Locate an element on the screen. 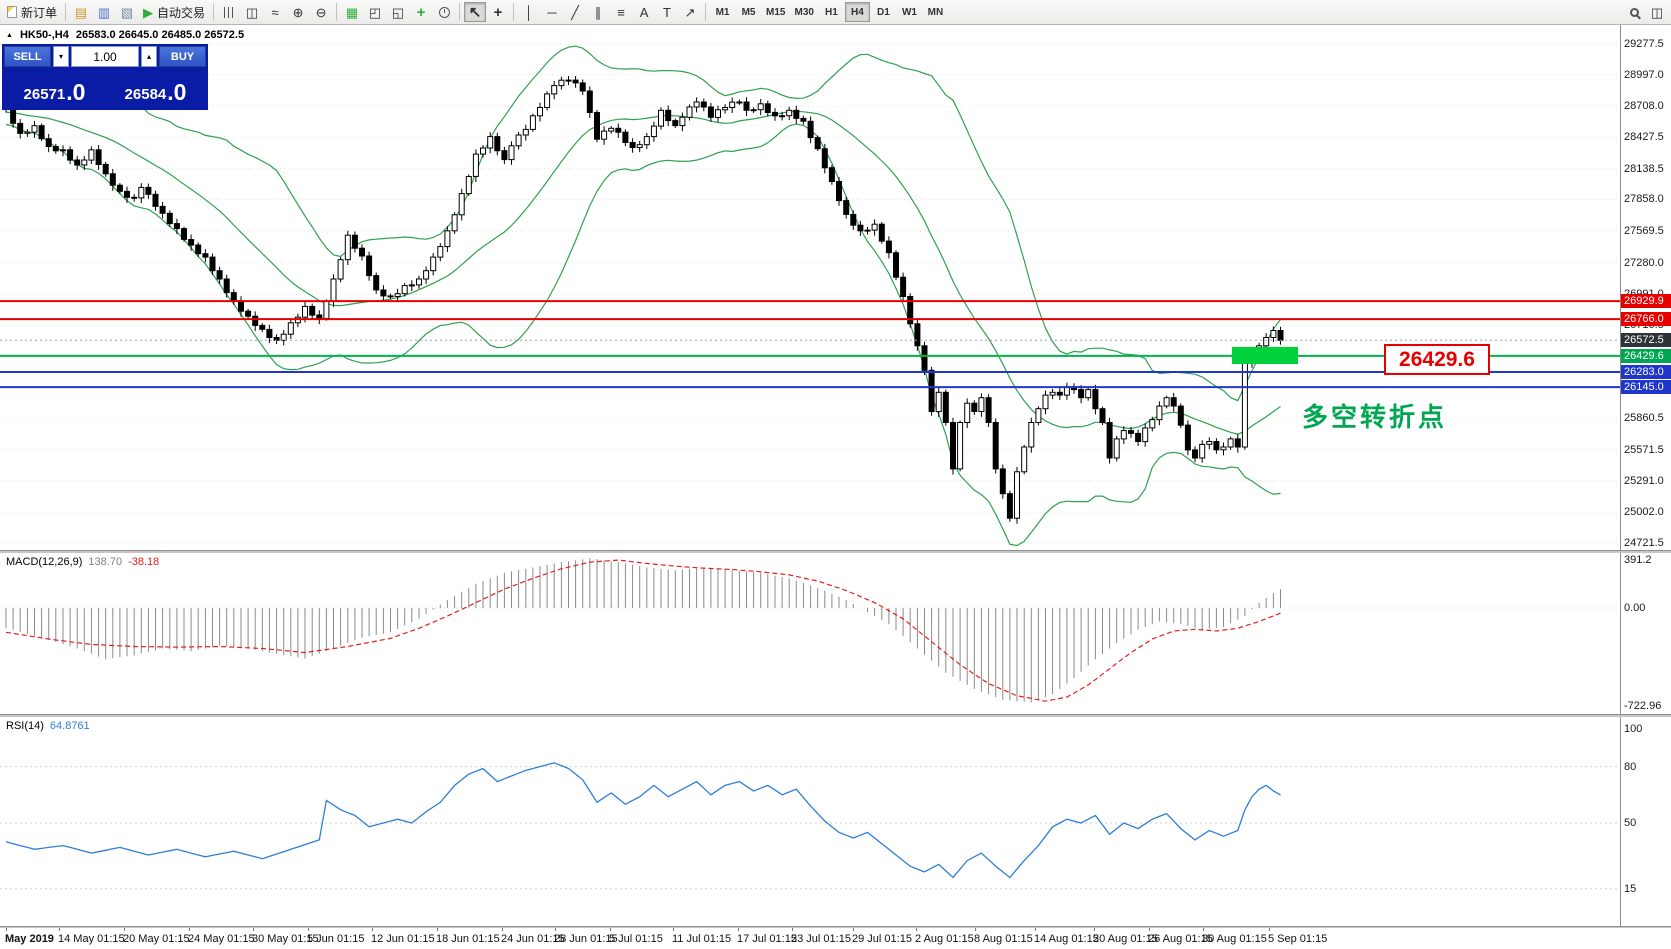 The image size is (1671, 949). rsi-axis-label: 50 is located at coordinates (1630, 823).